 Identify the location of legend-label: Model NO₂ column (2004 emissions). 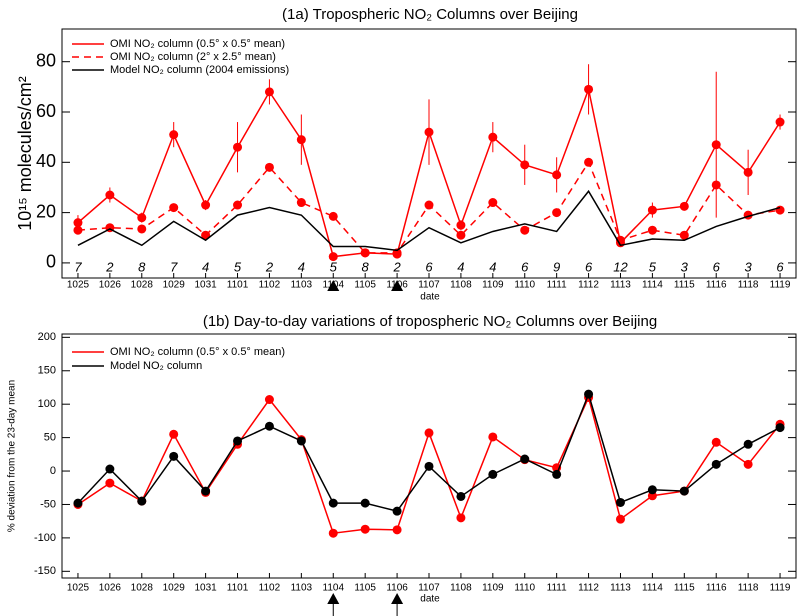
(199, 70).